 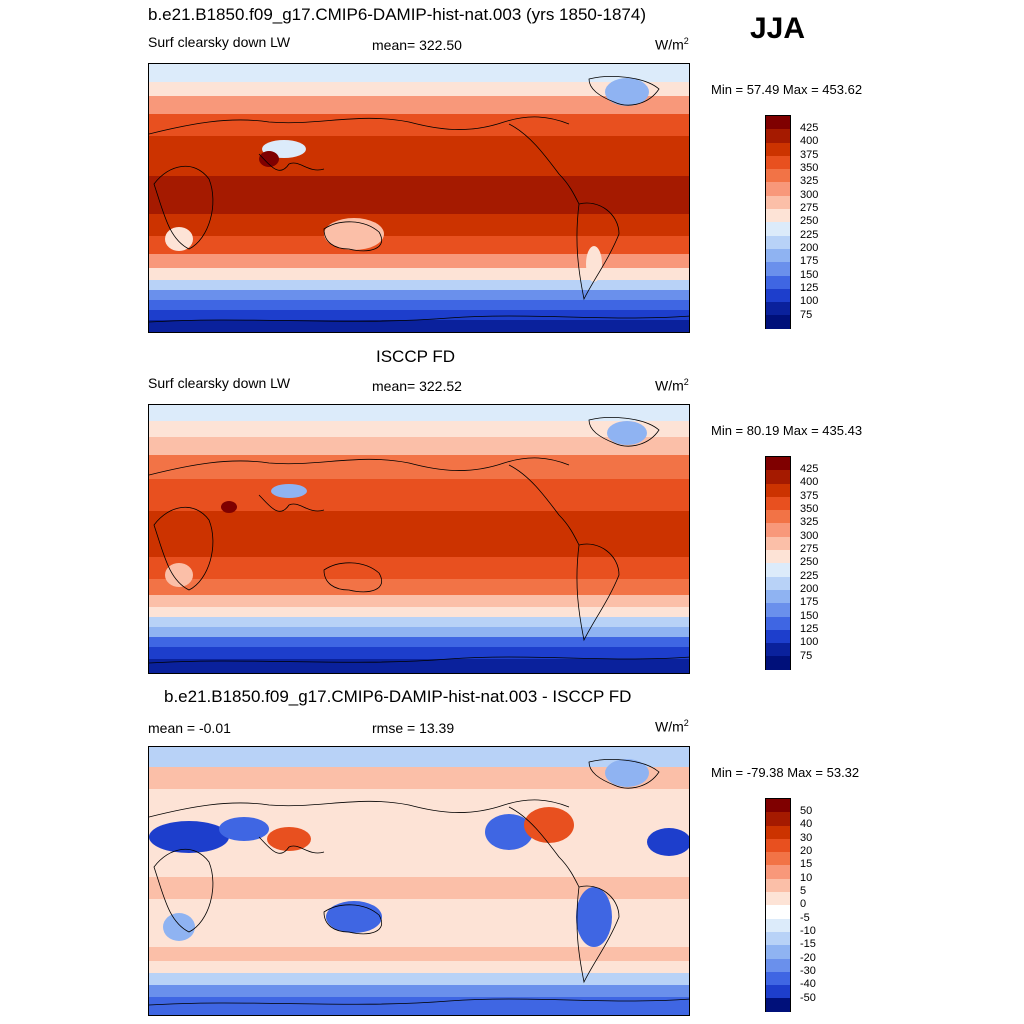 I want to click on panel-1-units: W/m2, so click(x=672, y=44).